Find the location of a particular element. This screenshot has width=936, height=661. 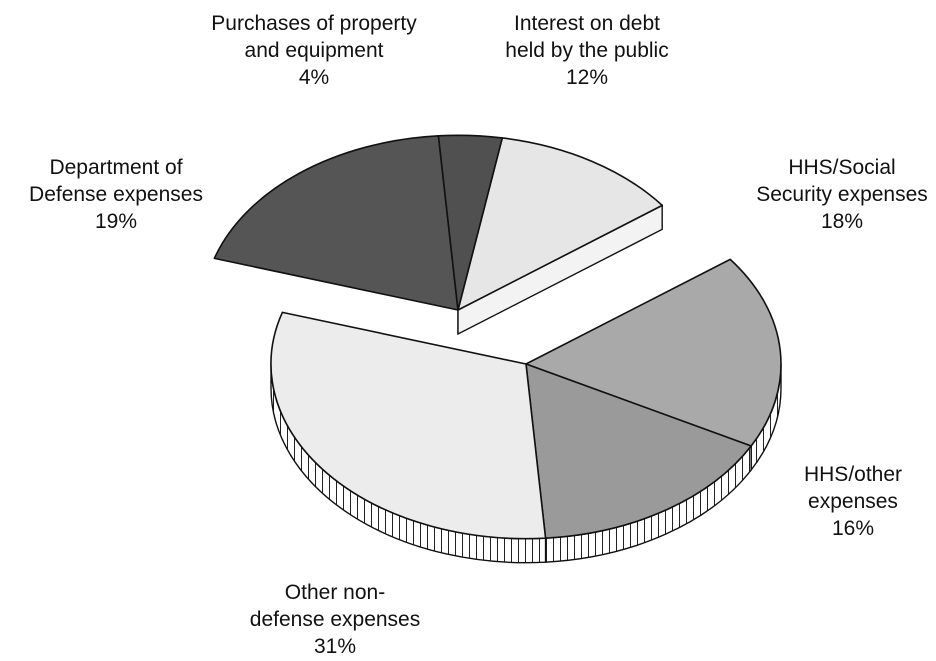

slice-label-hhs-social-security-line1: HHS/Social is located at coordinates (842, 167).